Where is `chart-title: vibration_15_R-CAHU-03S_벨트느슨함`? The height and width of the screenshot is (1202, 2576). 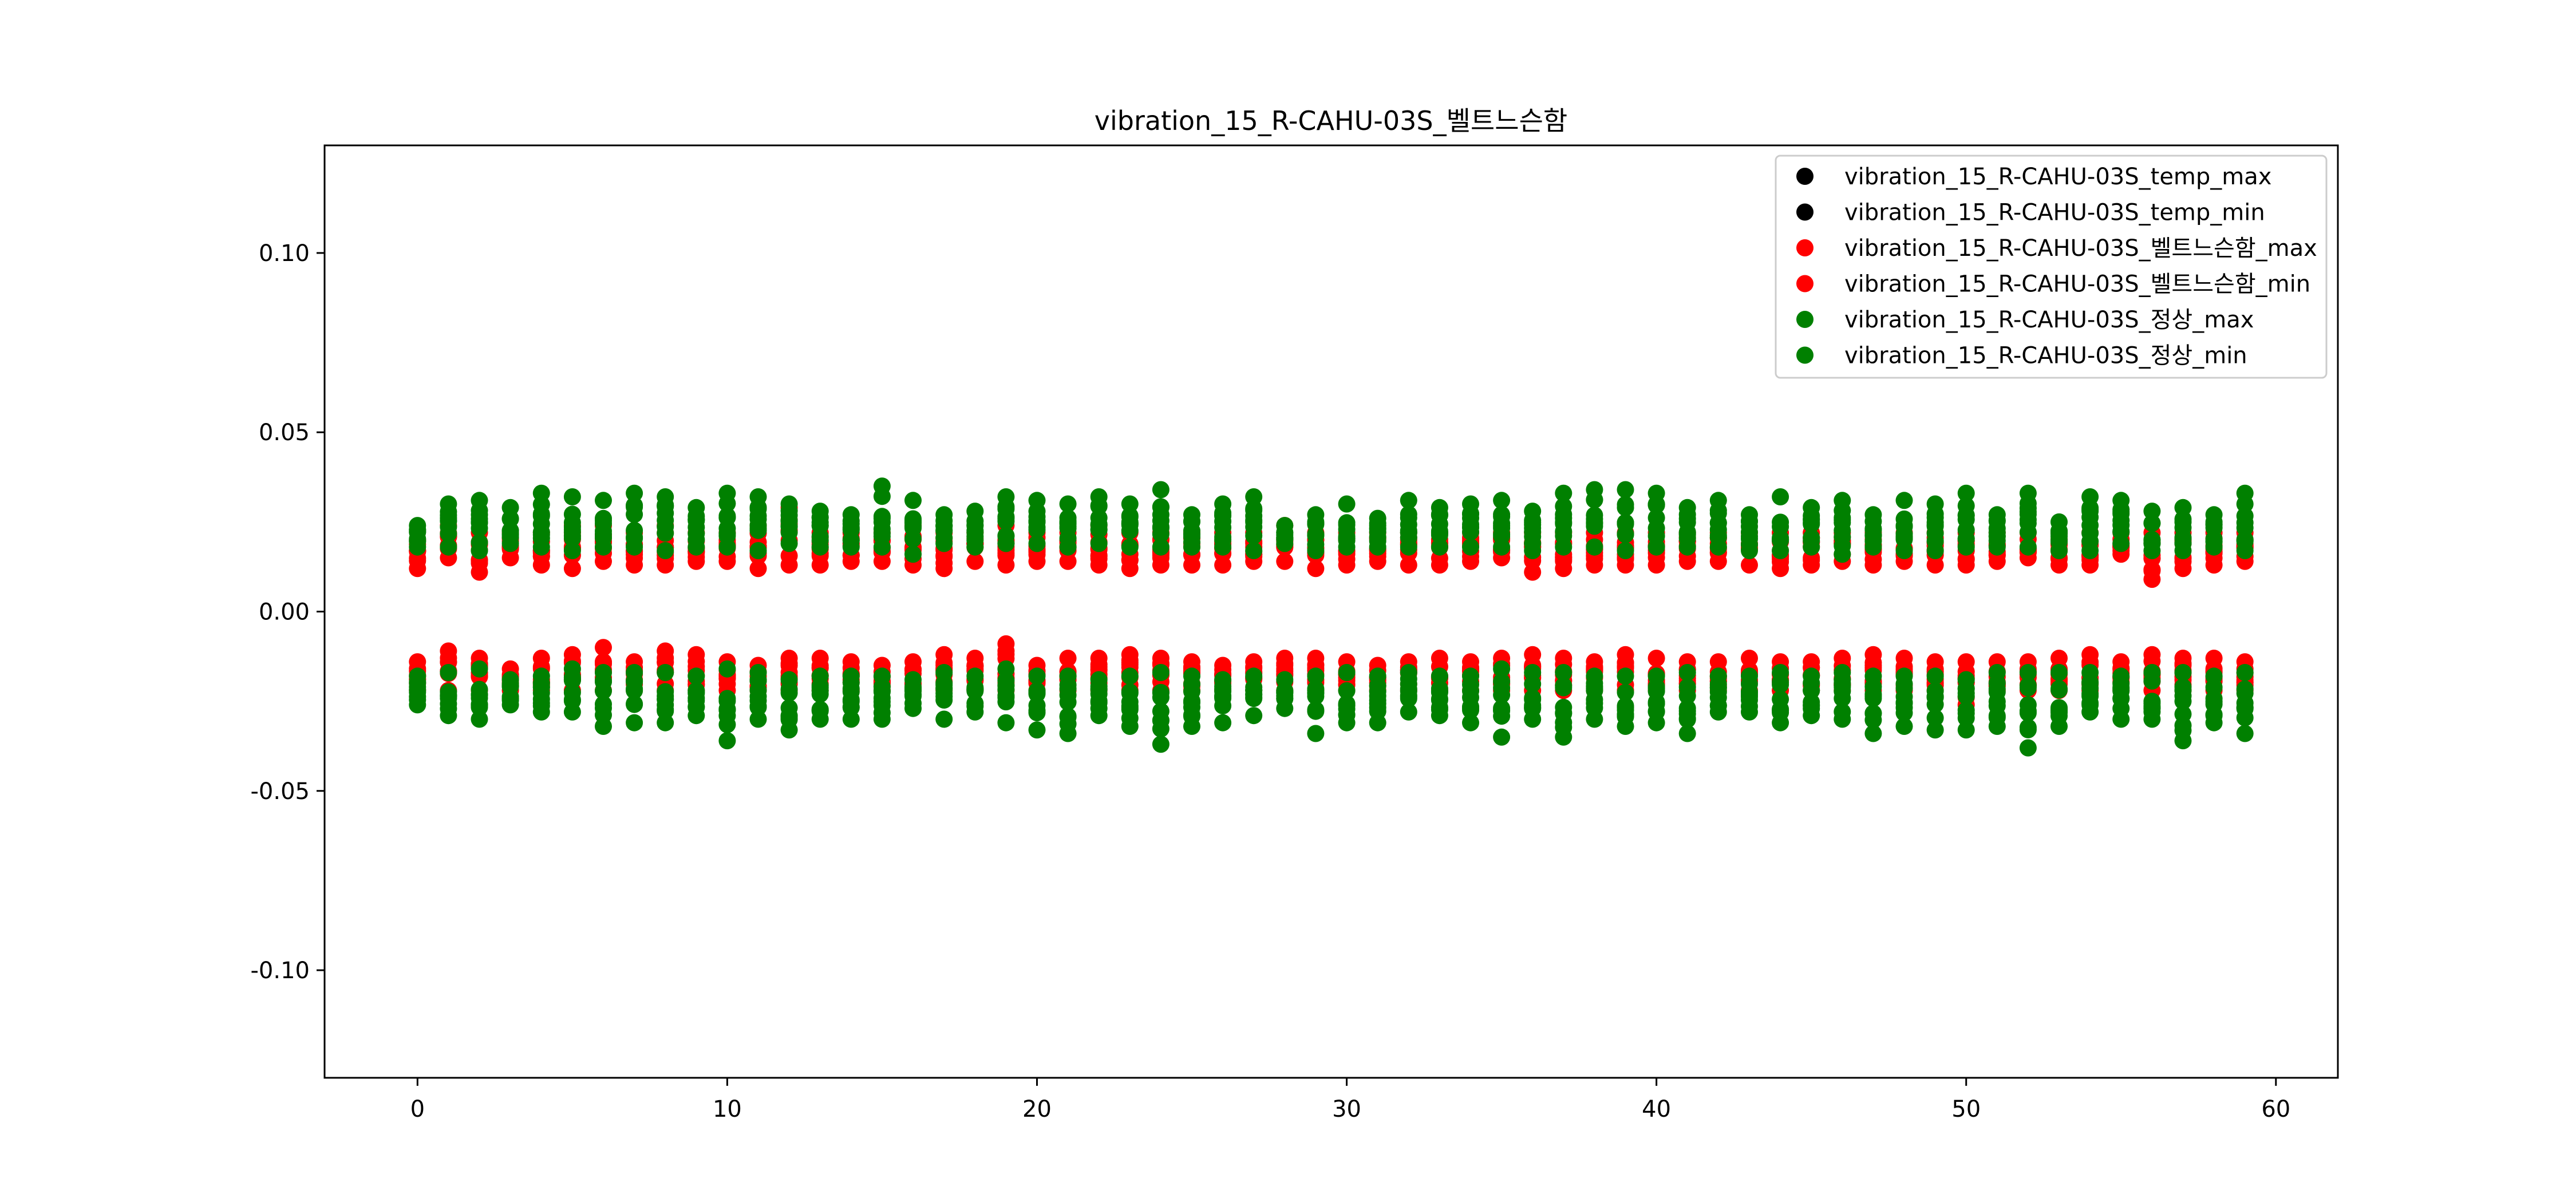
chart-title: vibration_15_R-CAHU-03S_벨트느슨함 is located at coordinates (1331, 120).